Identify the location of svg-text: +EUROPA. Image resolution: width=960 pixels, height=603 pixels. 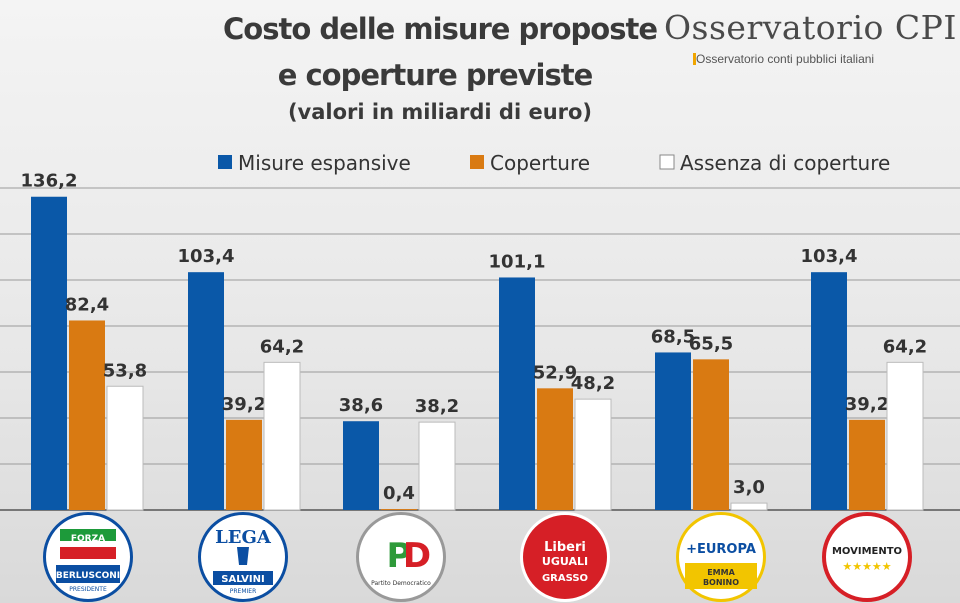
(721, 549).